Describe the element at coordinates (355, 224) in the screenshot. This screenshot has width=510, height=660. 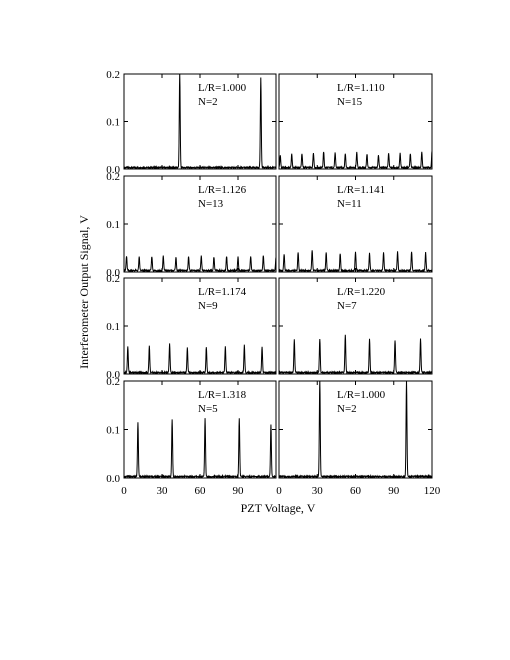
I see `panel-4: L/R=1.141 N=11` at that location.